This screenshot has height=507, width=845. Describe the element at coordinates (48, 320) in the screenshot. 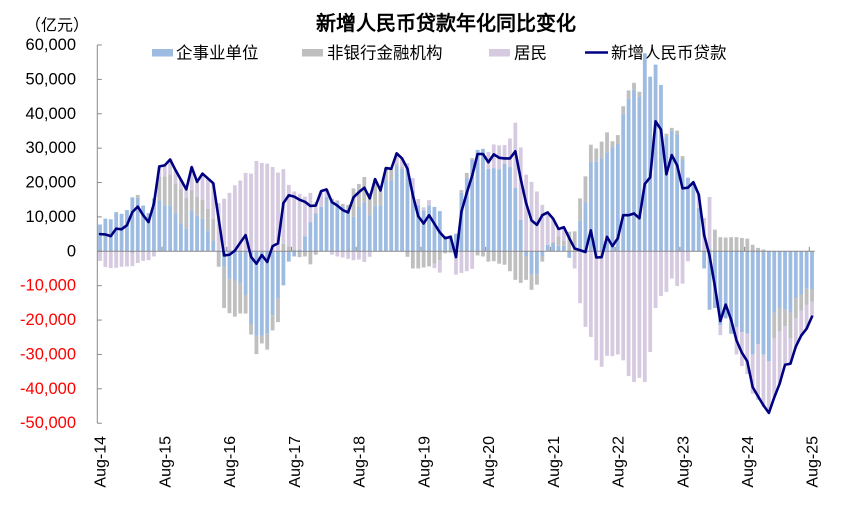

I see `y-tick-label: -20,000` at that location.